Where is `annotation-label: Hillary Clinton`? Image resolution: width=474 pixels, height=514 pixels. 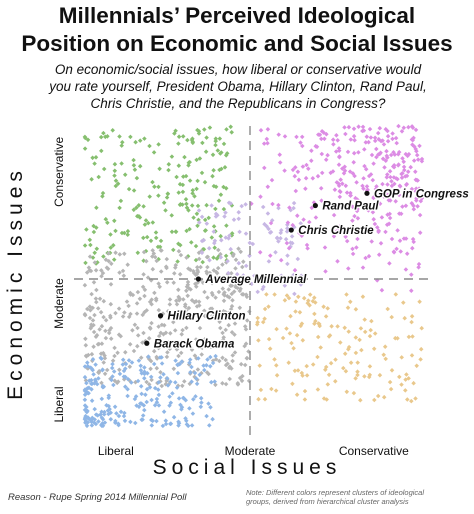 annotation-label: Hillary Clinton is located at coordinates (207, 317).